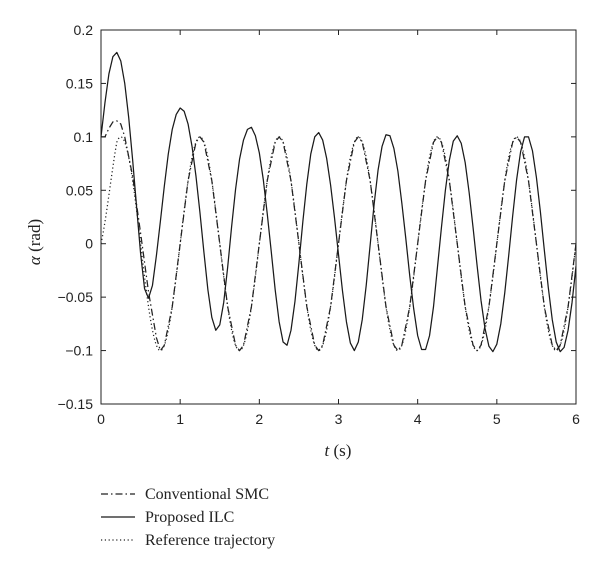  I want to click on y-tick-label: 0.2, so click(84, 30).